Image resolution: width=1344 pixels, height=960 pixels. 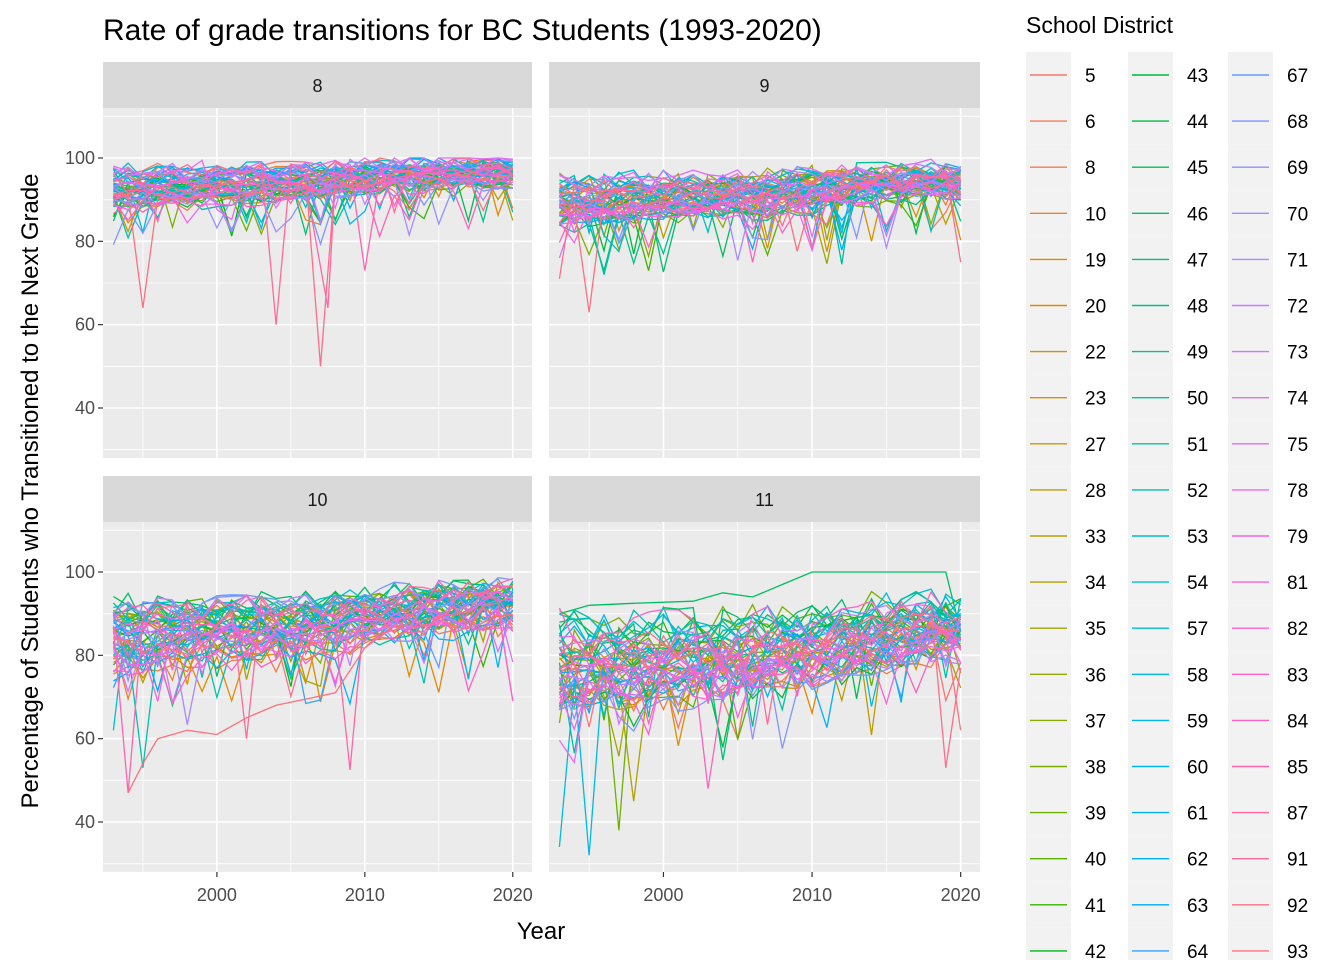 I want to click on legend-label: 59, so click(x=1197, y=721).